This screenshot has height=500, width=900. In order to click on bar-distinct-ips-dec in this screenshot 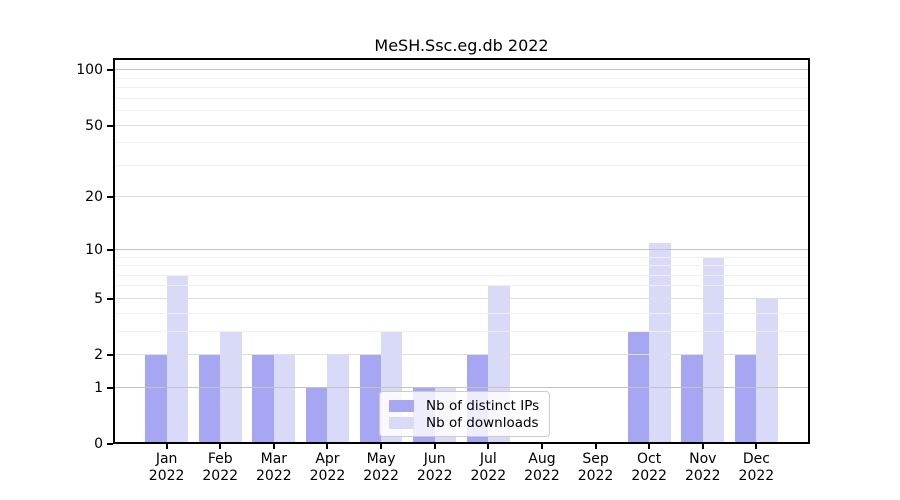, I will do `click(745, 399)`.